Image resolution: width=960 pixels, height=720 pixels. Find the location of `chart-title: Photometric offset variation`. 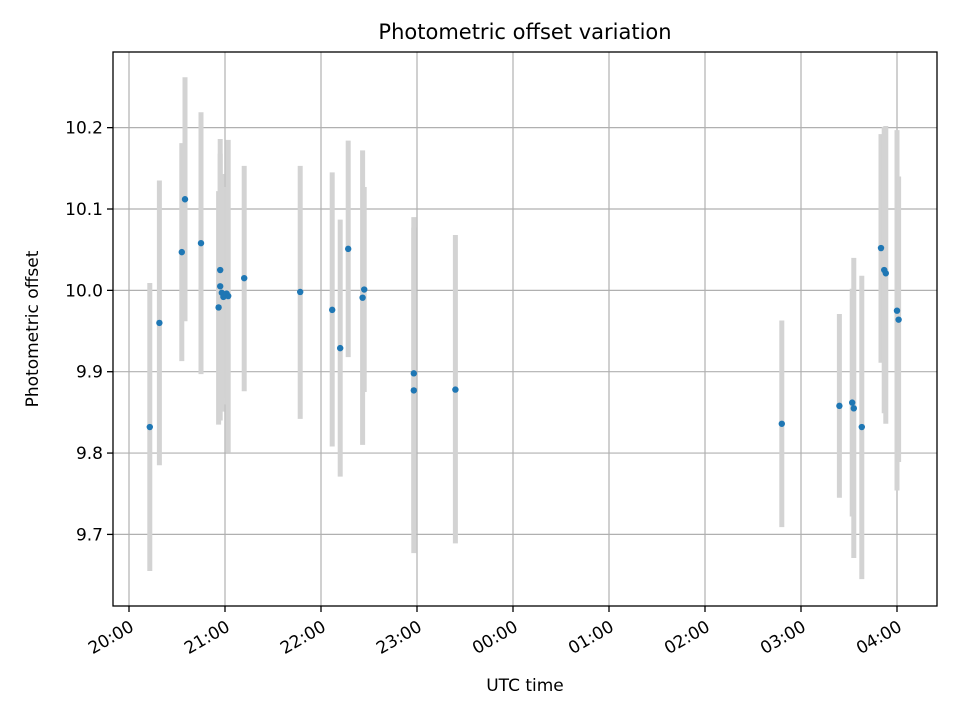

chart-title: Photometric offset variation is located at coordinates (524, 32).